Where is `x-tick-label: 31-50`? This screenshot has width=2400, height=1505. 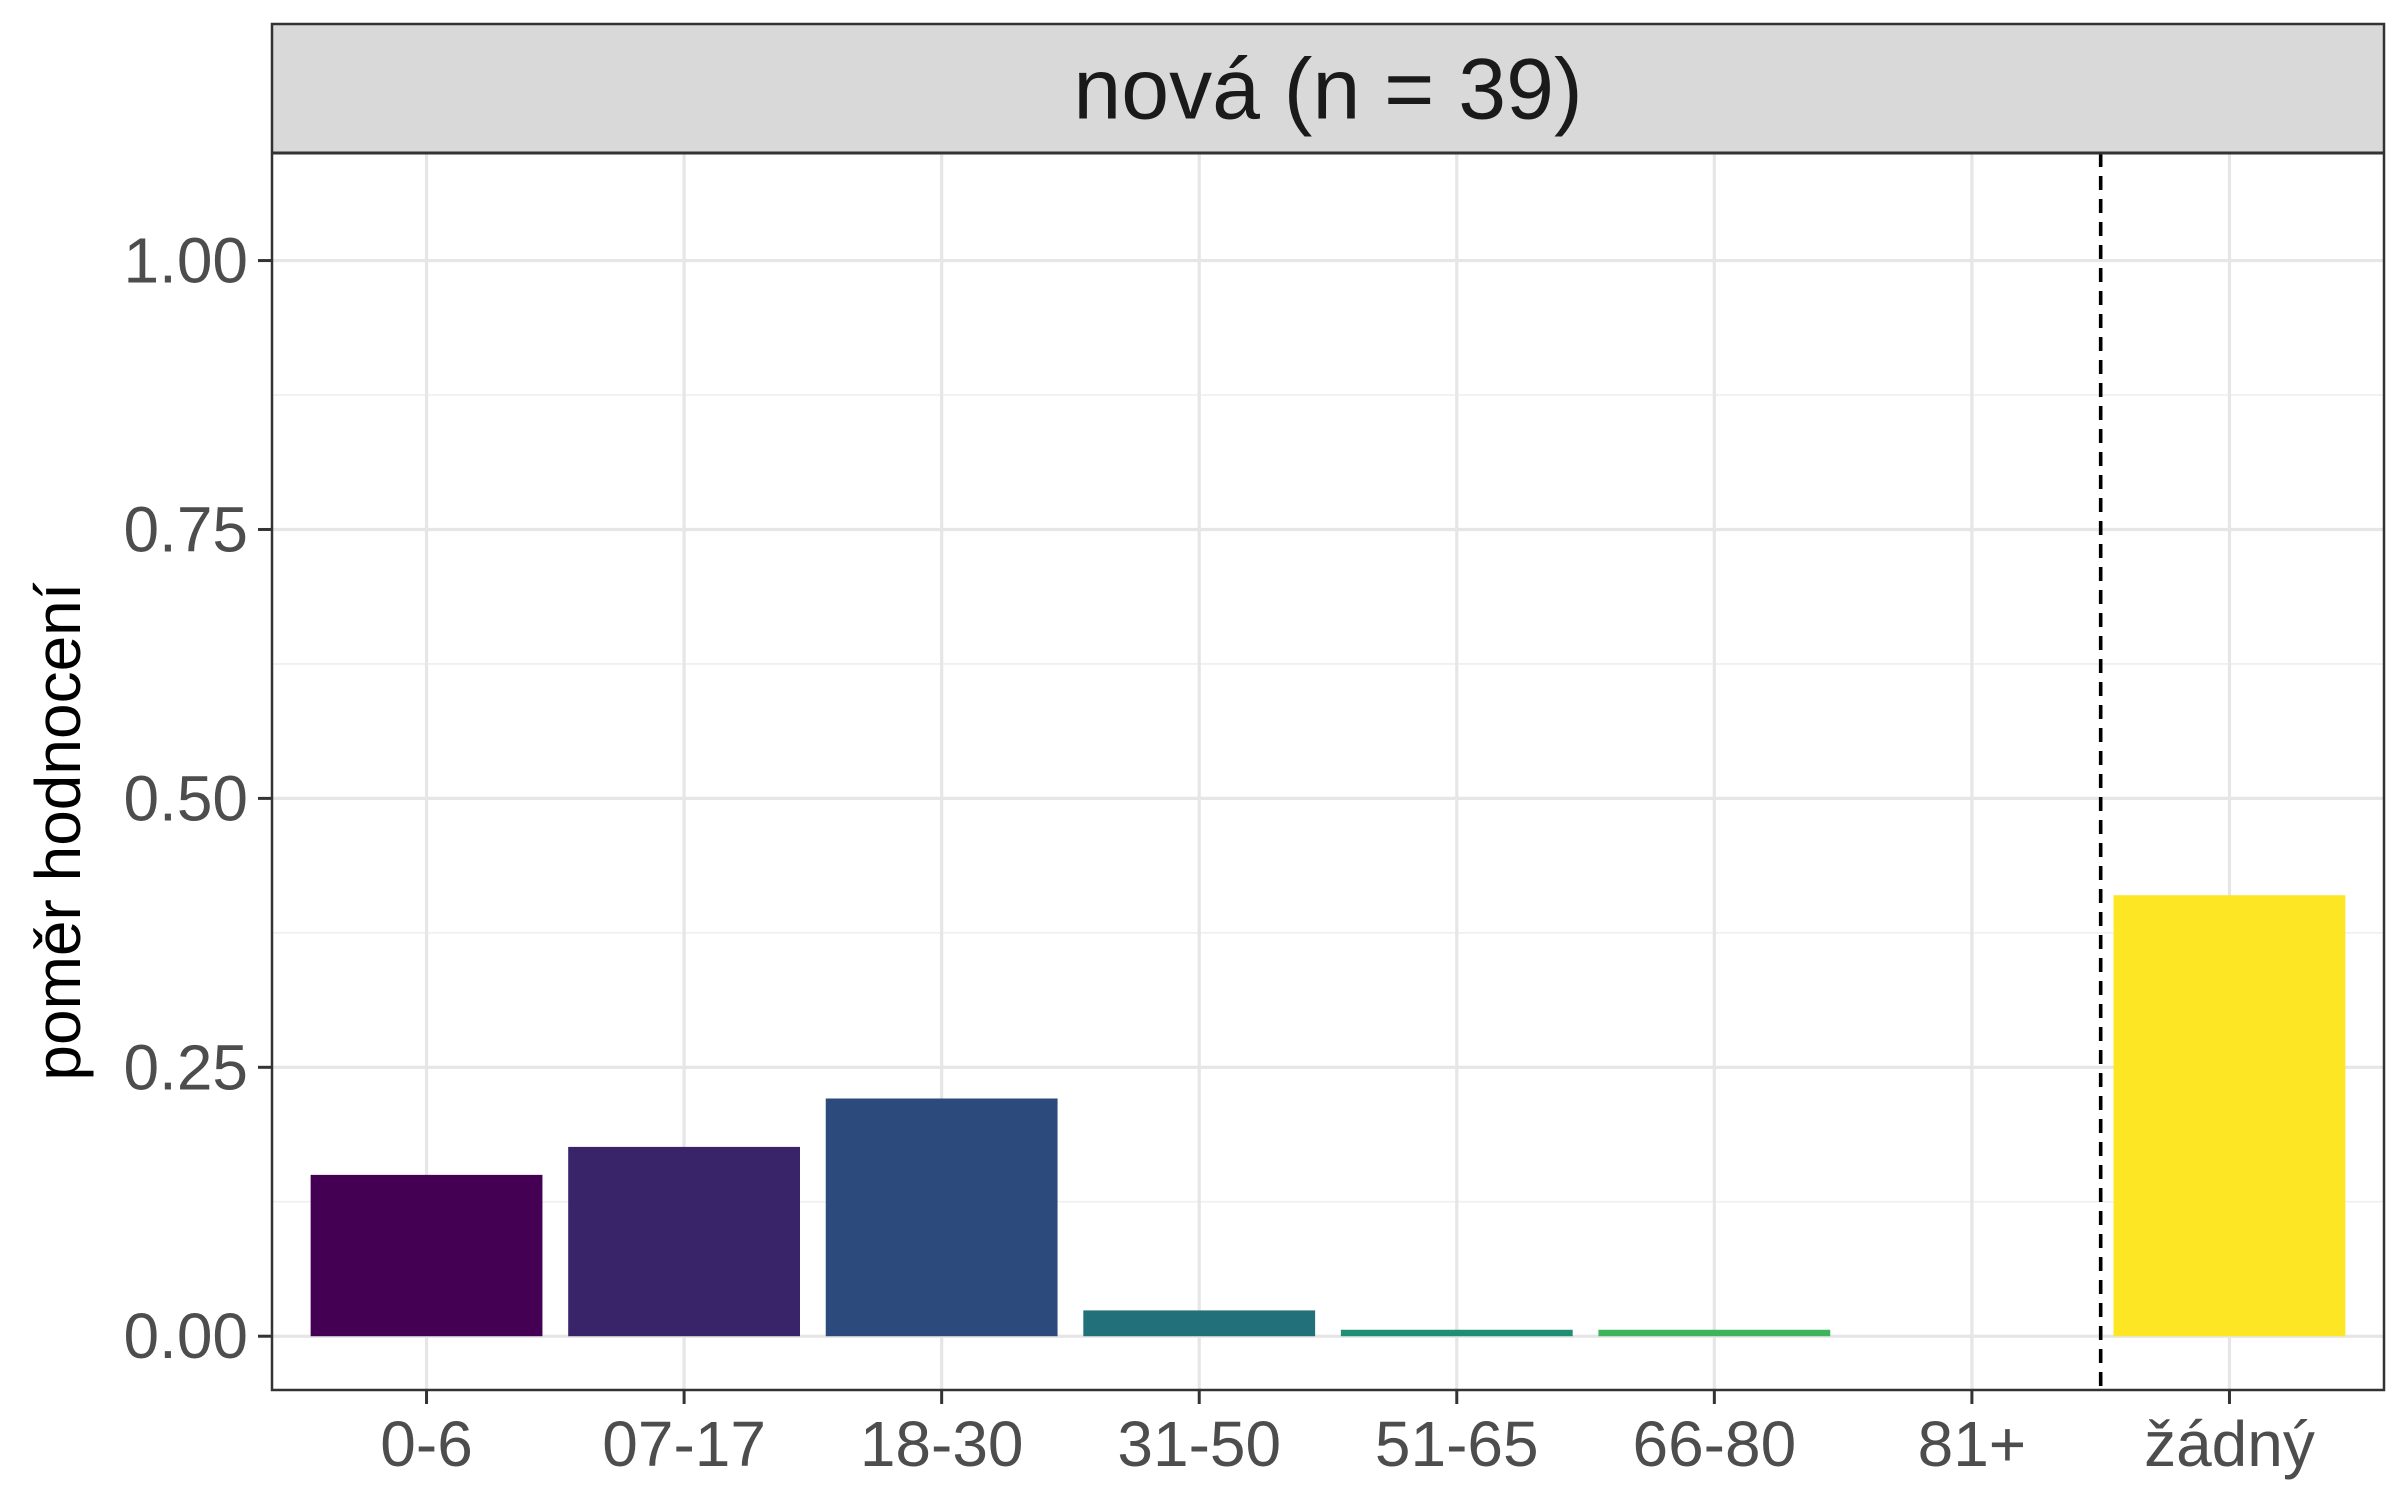
x-tick-label: 31-50 is located at coordinates (1199, 1444).